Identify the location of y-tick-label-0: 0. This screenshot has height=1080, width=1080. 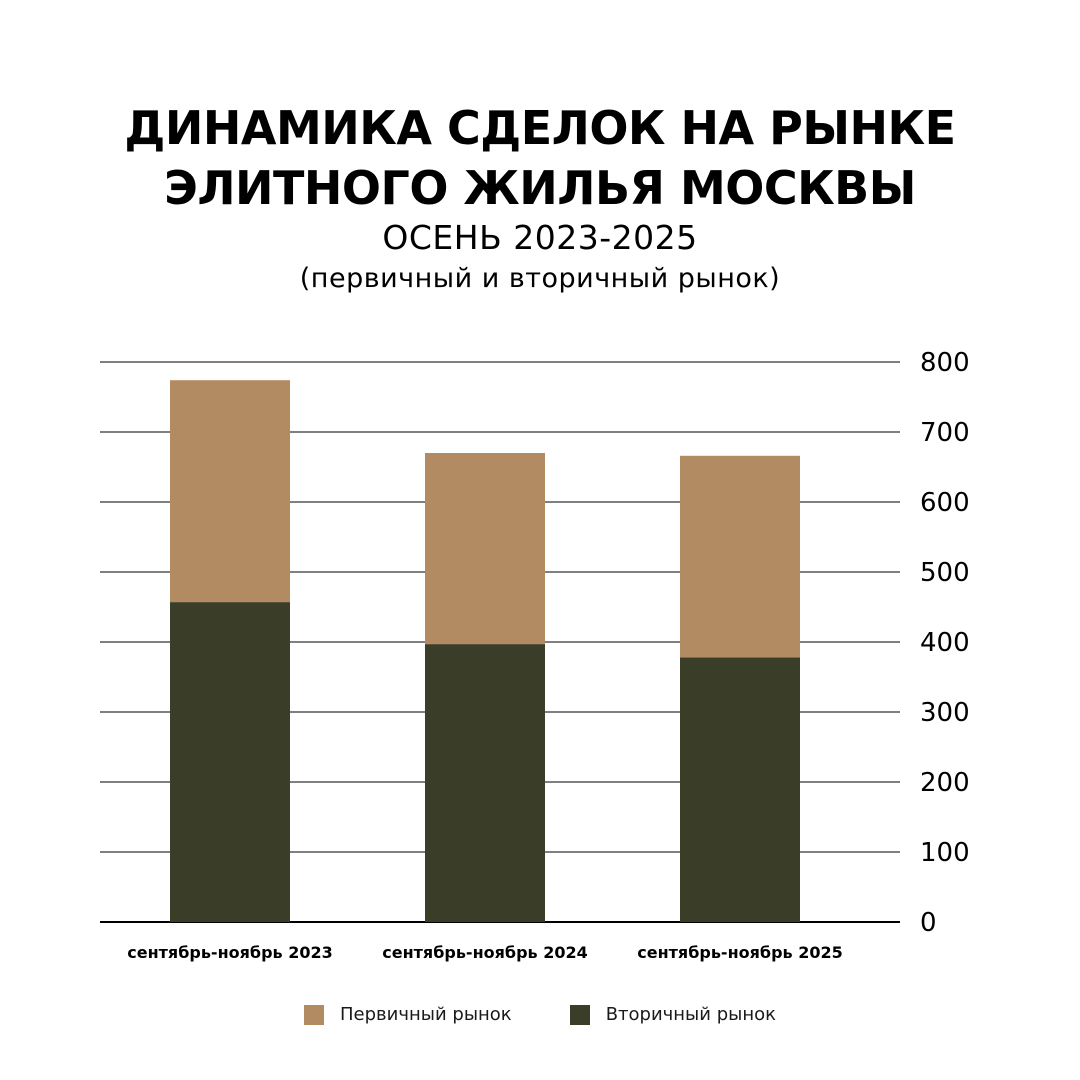
(928, 923).